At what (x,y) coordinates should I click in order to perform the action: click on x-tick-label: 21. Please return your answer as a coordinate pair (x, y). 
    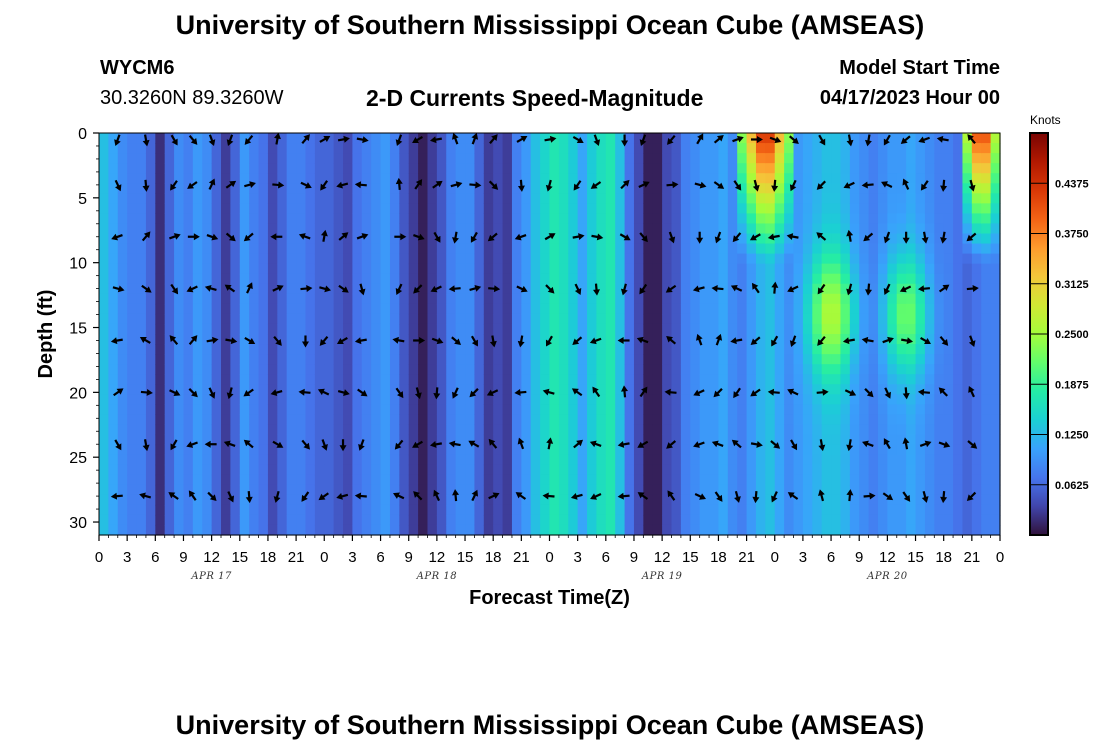
    Looking at the image, I should click on (296, 557).